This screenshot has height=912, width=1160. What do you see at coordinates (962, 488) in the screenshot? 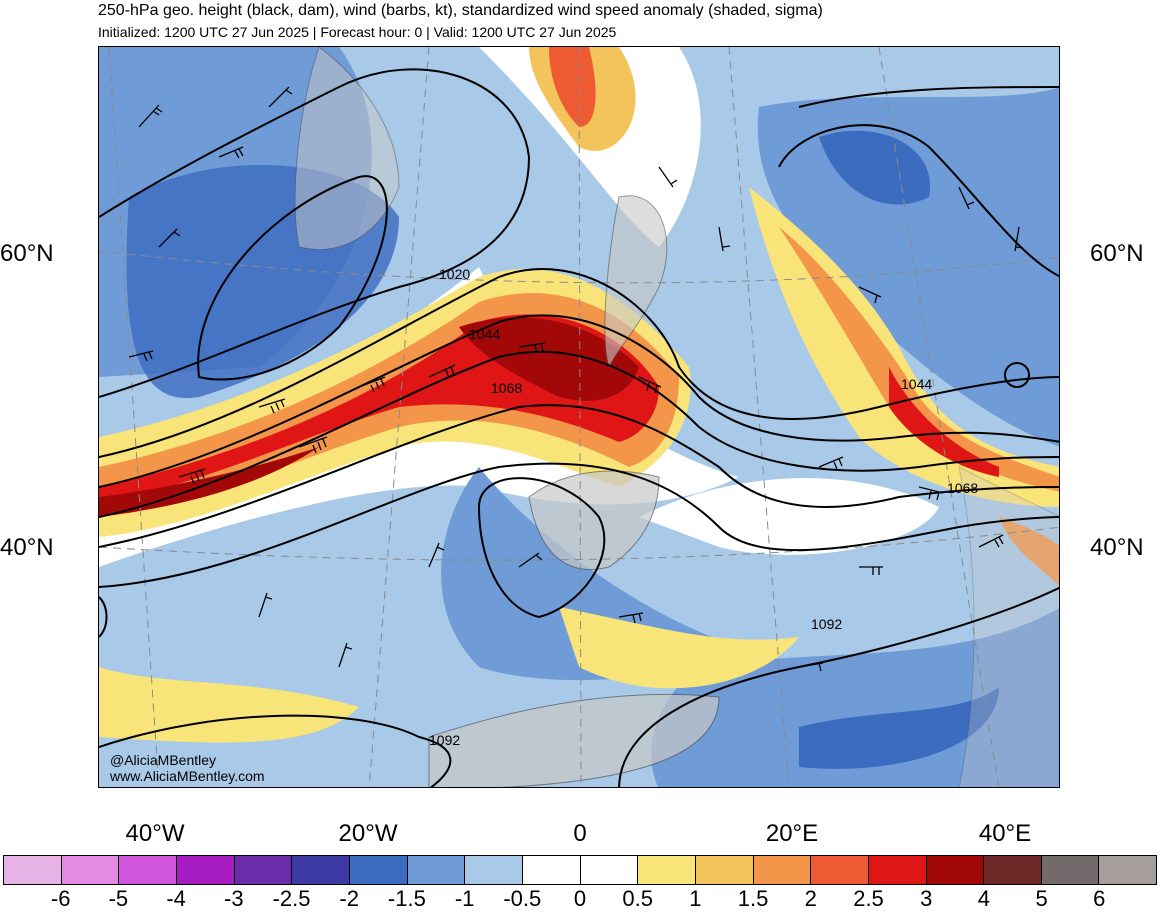
I see `contour-label-1068-east: 1068` at bounding box center [962, 488].